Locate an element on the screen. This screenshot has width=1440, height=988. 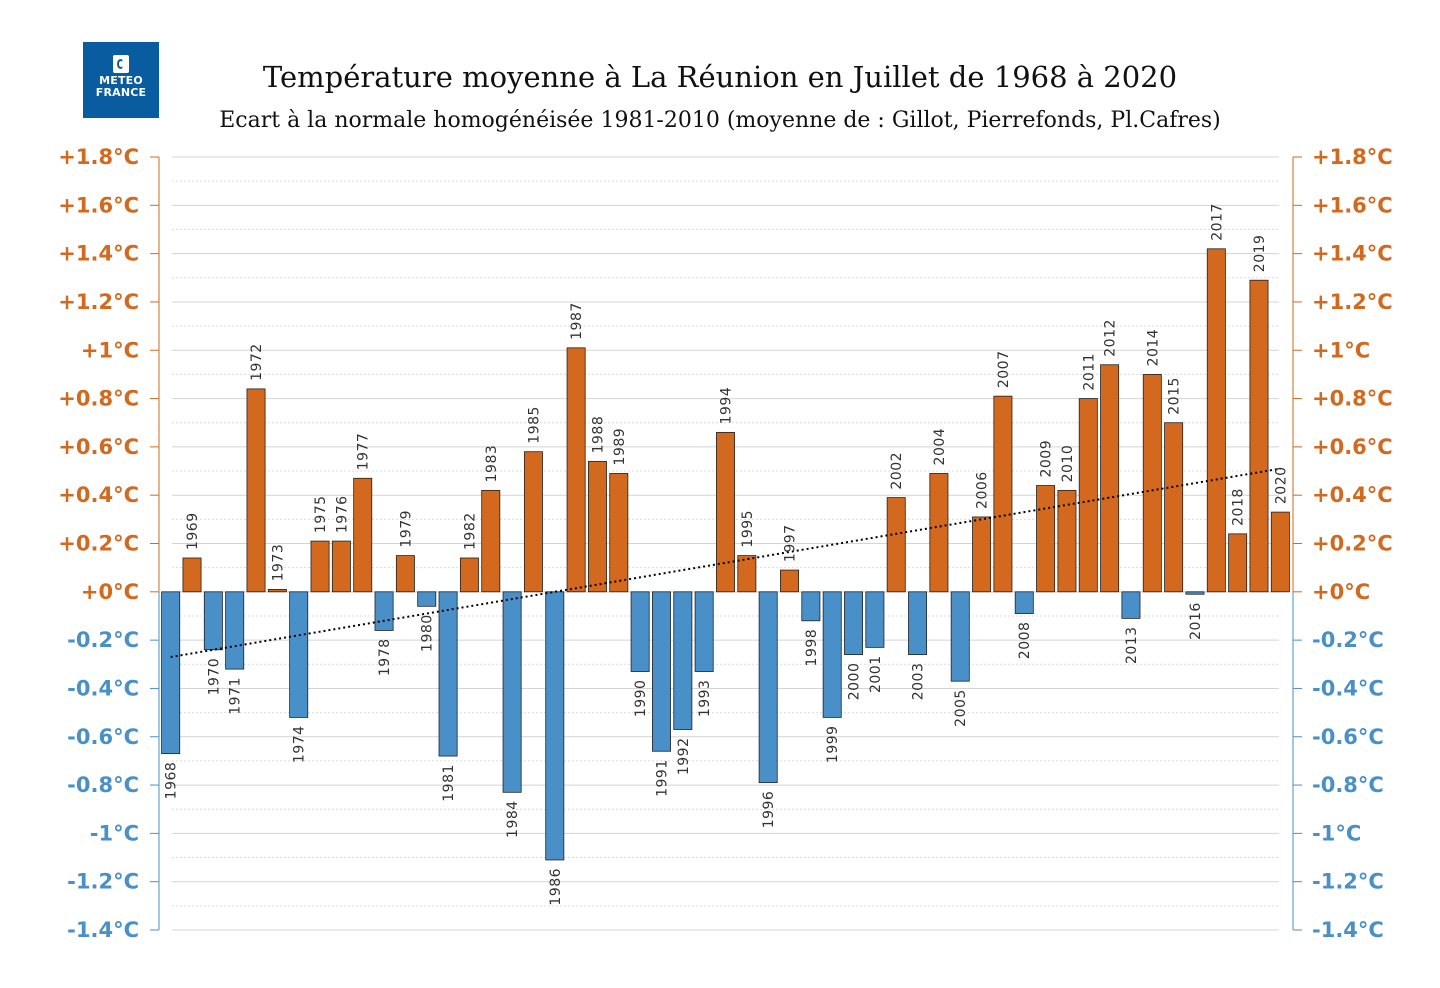
bar-year-label: 2012 is located at coordinates (1111, 338).